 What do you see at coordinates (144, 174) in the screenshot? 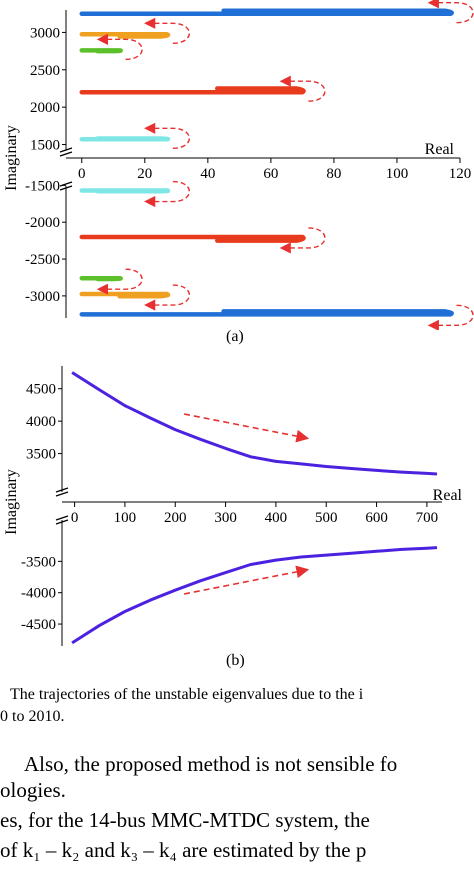
I see `x-tick-label: 20` at bounding box center [144, 174].